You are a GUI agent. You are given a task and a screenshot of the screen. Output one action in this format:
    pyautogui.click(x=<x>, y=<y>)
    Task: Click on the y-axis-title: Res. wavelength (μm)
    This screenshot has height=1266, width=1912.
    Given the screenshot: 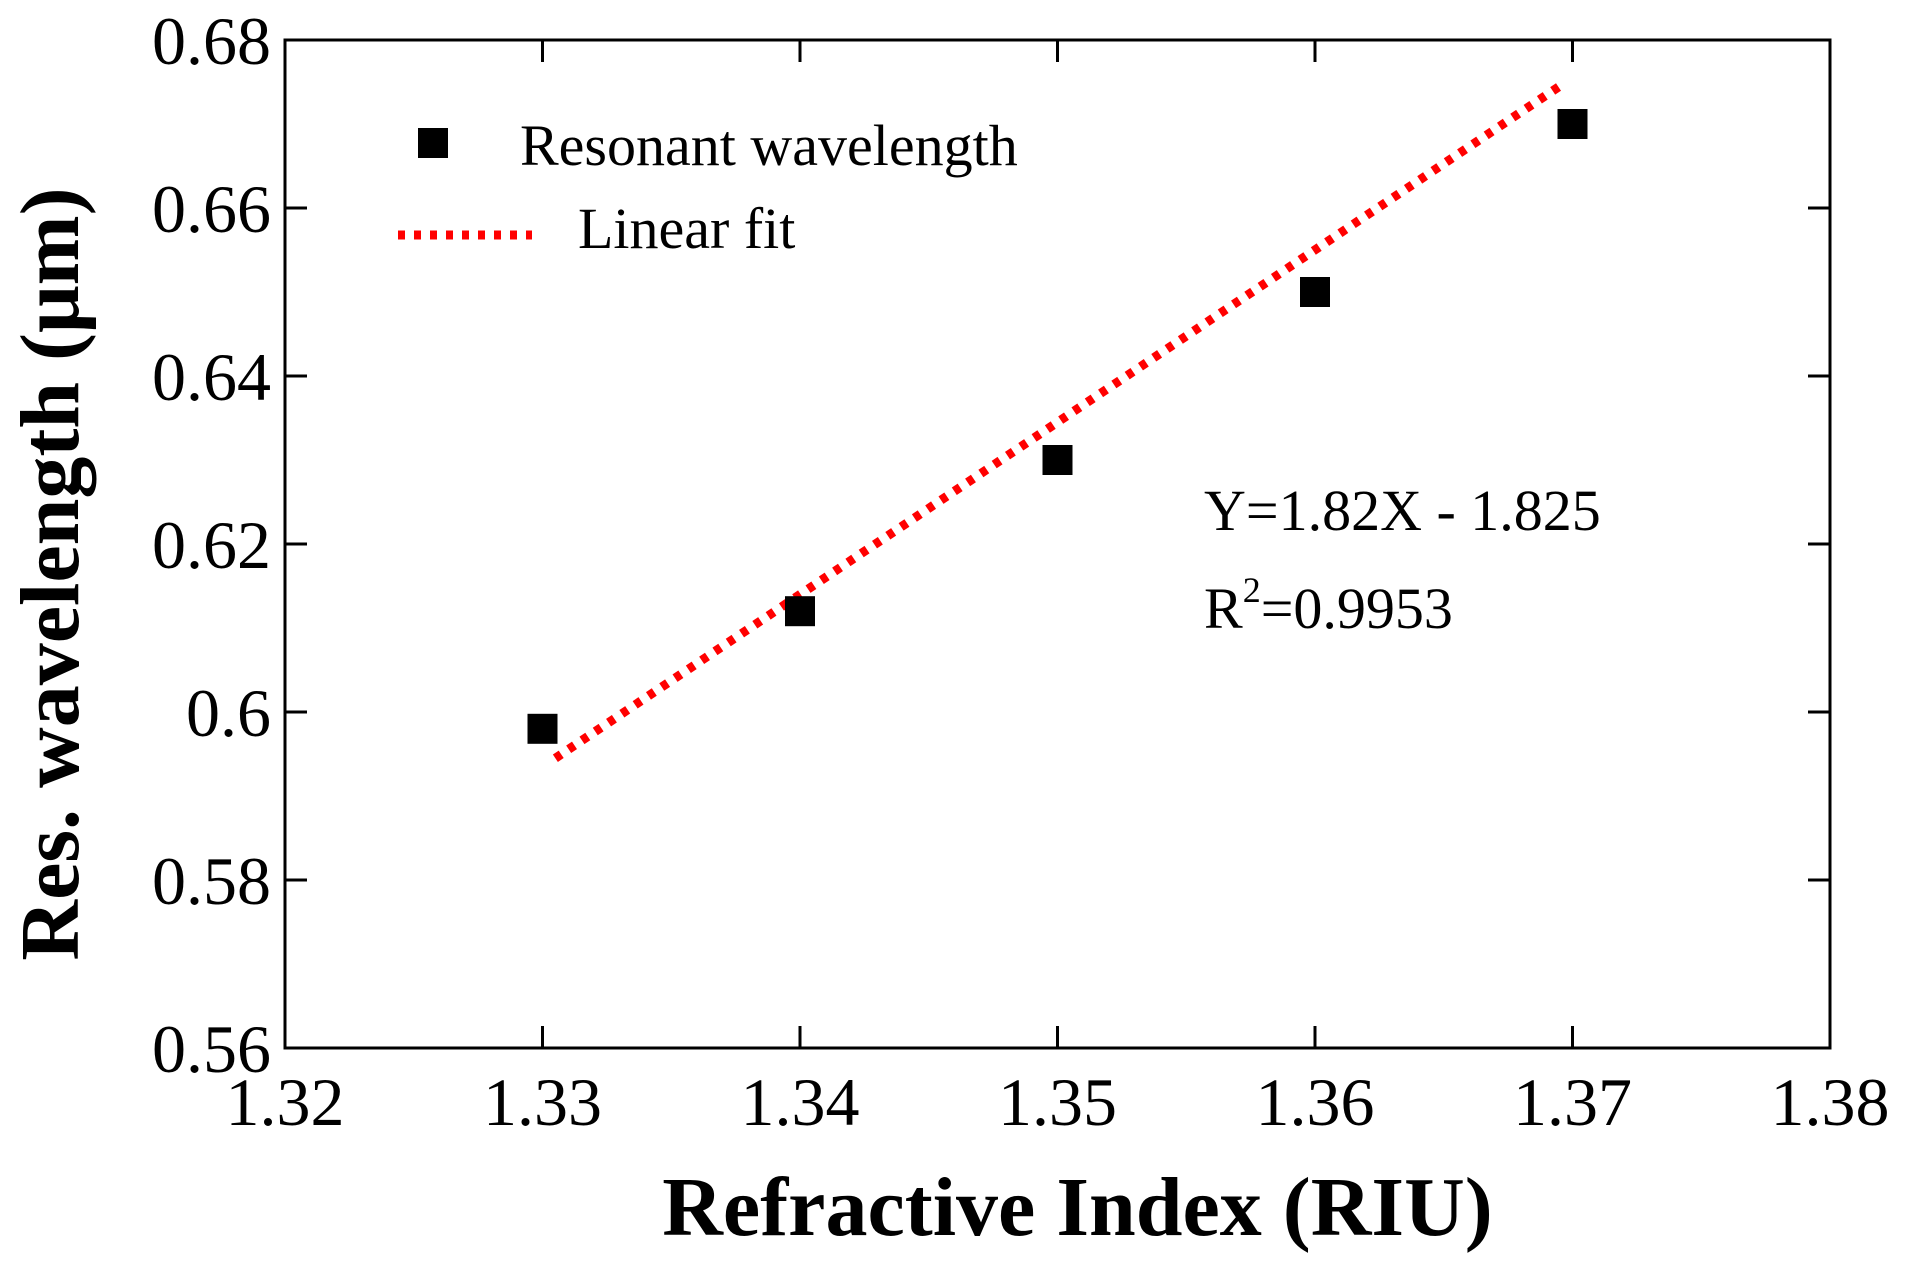 What is the action you would take?
    pyautogui.click(x=50, y=573)
    